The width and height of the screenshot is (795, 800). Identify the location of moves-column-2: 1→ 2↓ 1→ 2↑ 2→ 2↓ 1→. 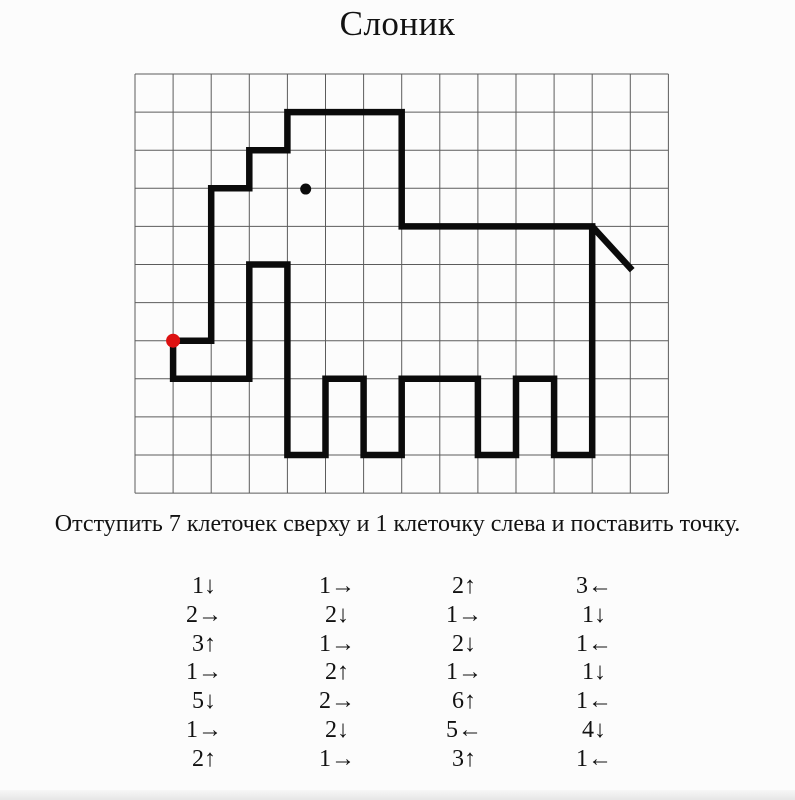
(337, 673).